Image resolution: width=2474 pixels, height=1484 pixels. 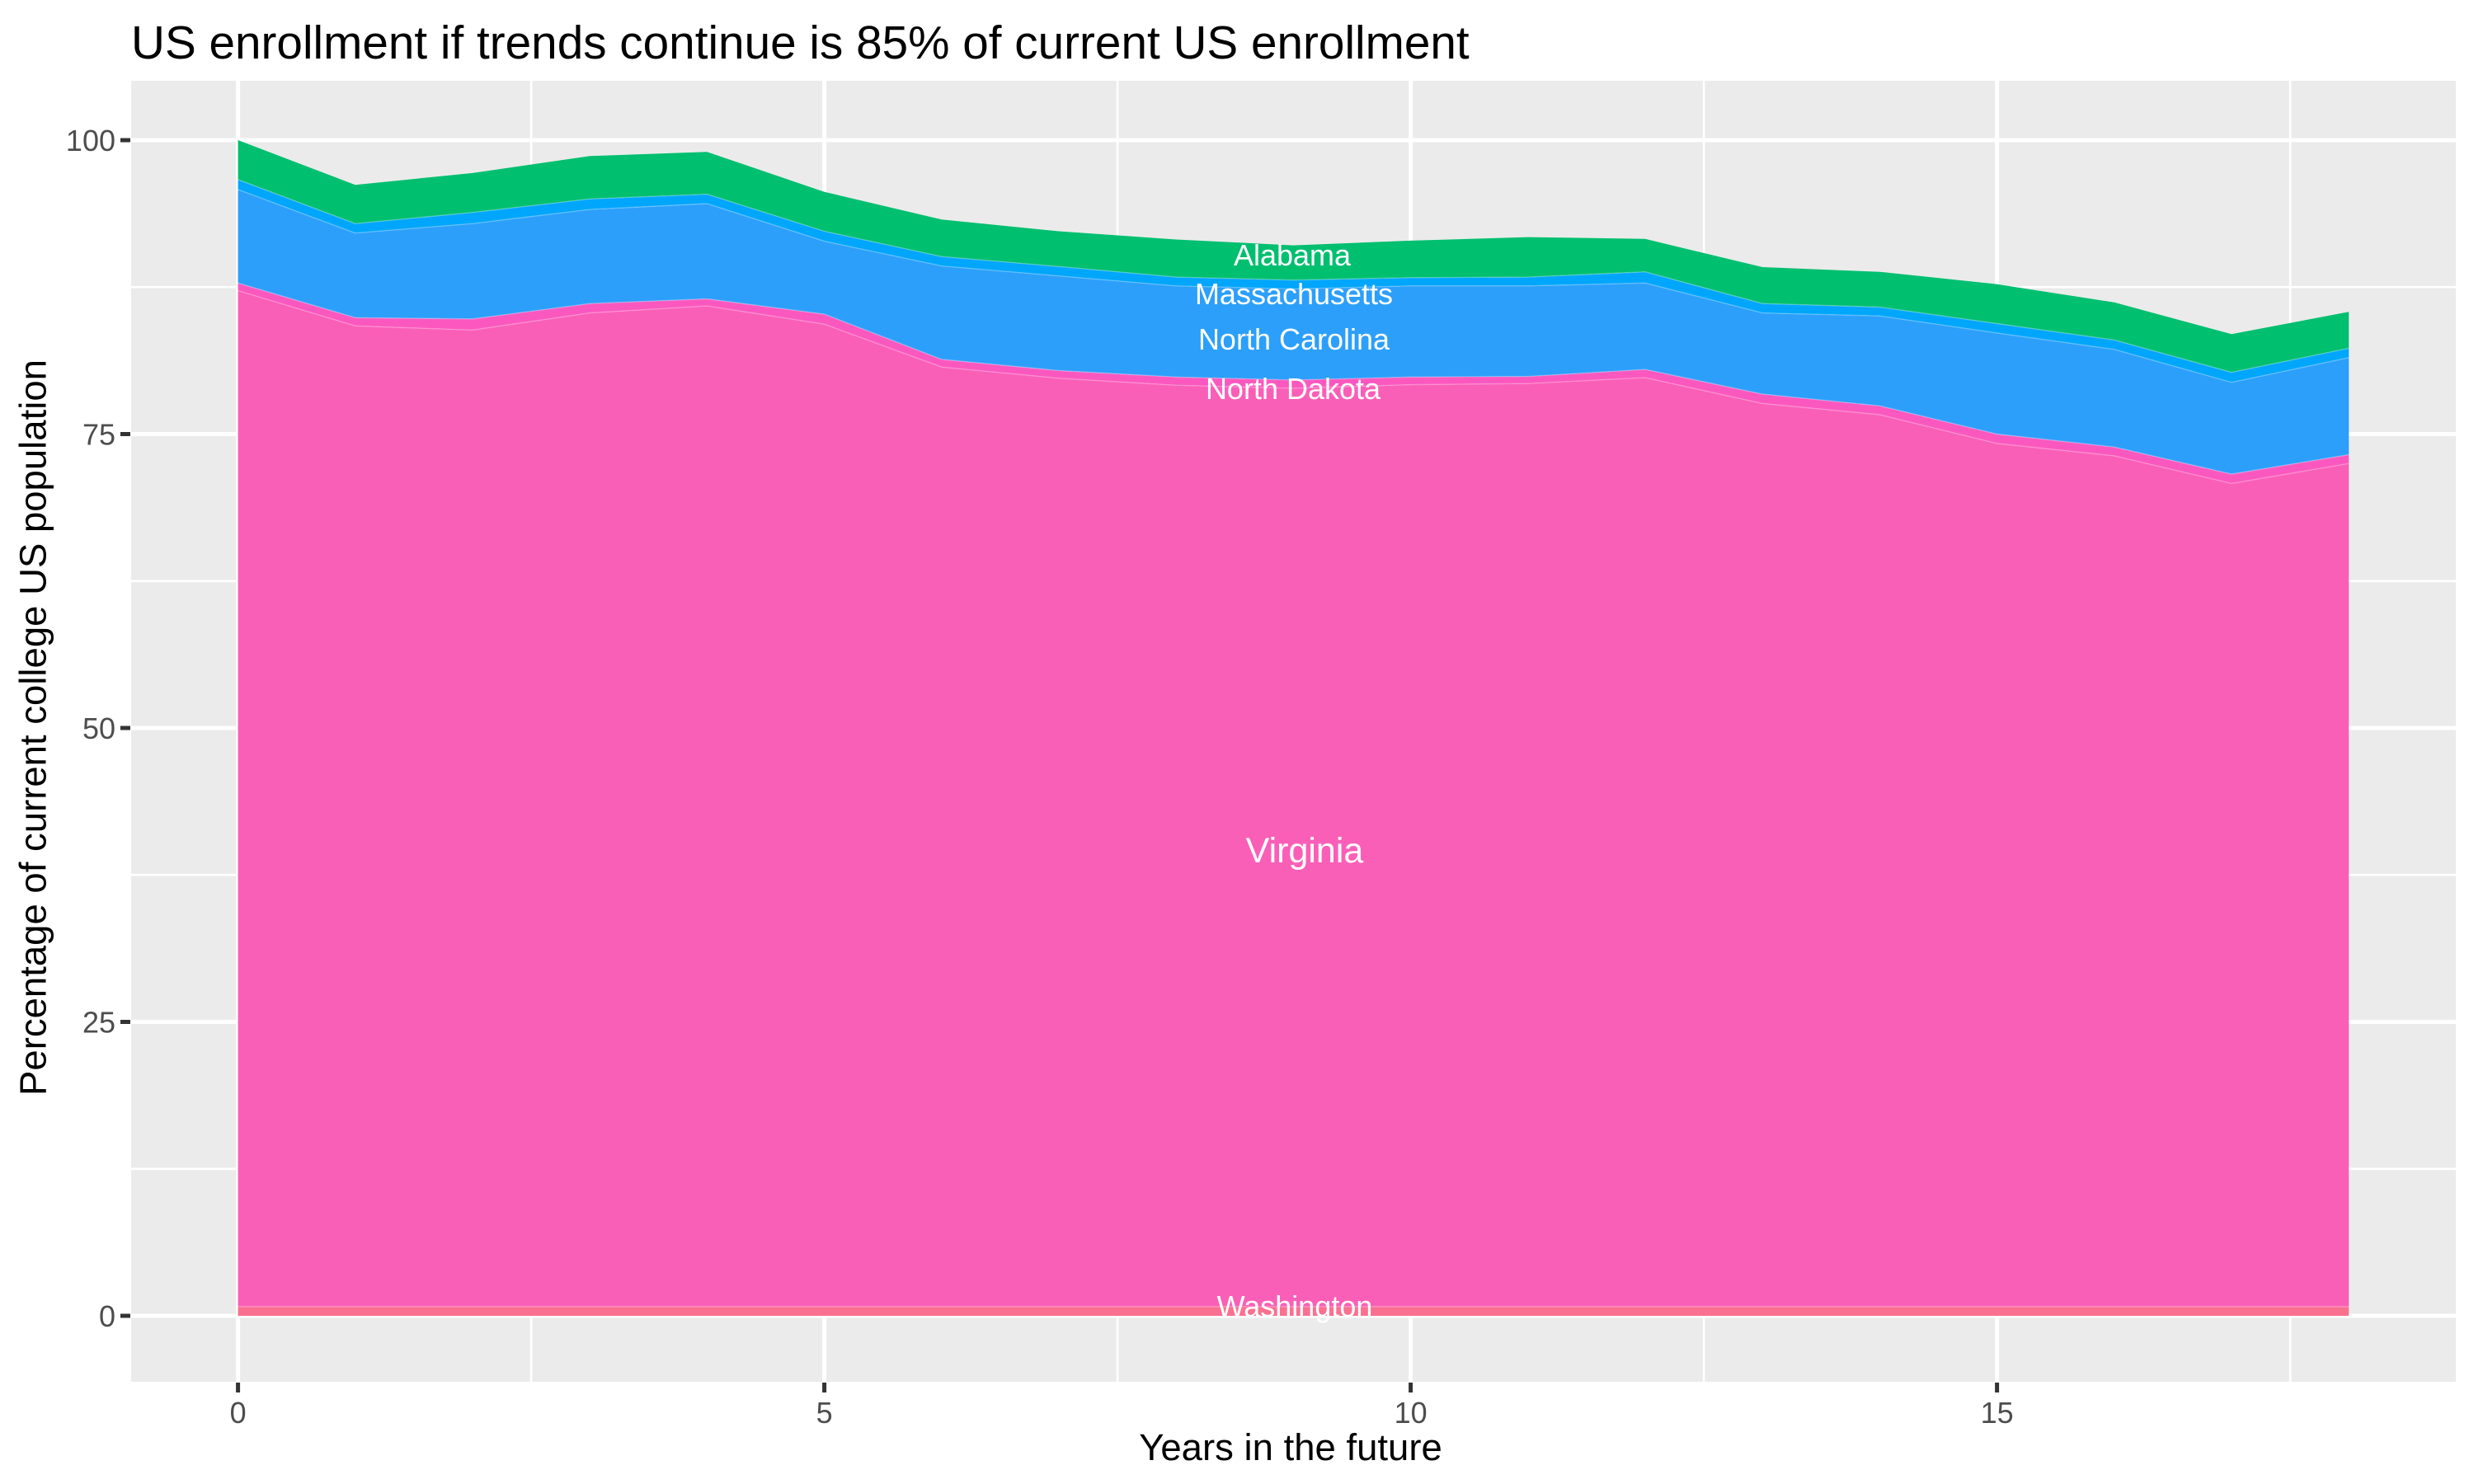 What do you see at coordinates (98, 728) in the screenshot?
I see `svg-text: 50` at bounding box center [98, 728].